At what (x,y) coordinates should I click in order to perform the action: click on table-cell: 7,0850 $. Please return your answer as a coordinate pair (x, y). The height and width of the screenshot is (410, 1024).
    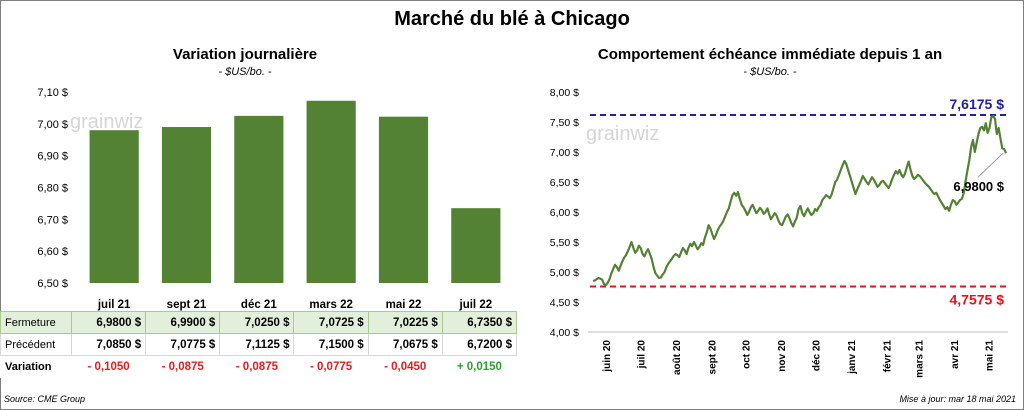
    Looking at the image, I should click on (108, 344).